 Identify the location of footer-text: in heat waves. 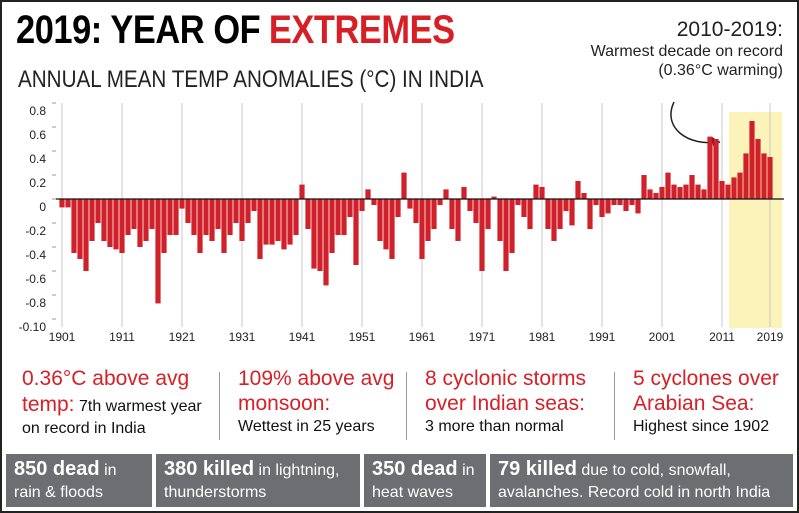
(423, 481).